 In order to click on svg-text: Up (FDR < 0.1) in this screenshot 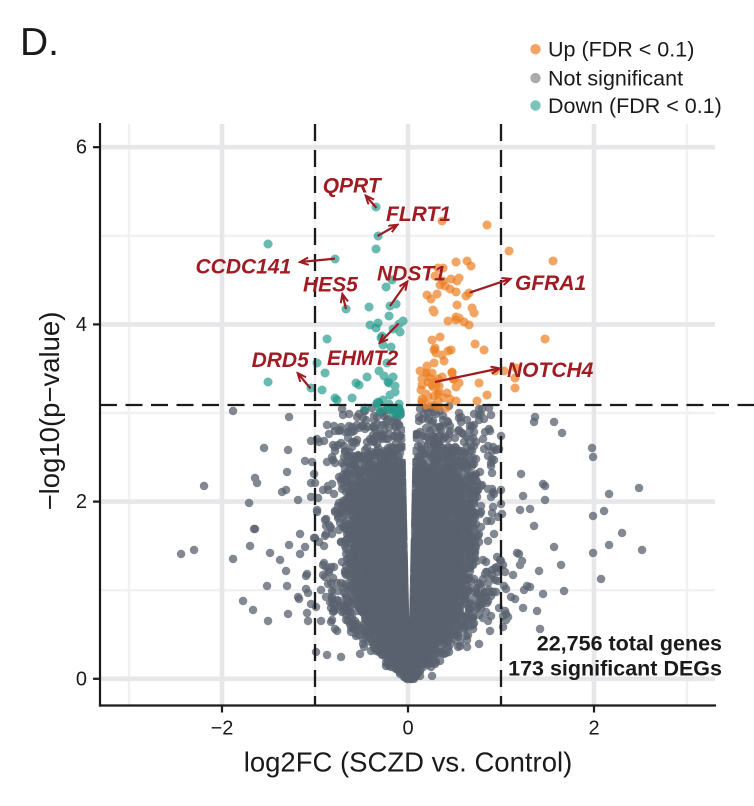, I will do `click(621, 50)`.